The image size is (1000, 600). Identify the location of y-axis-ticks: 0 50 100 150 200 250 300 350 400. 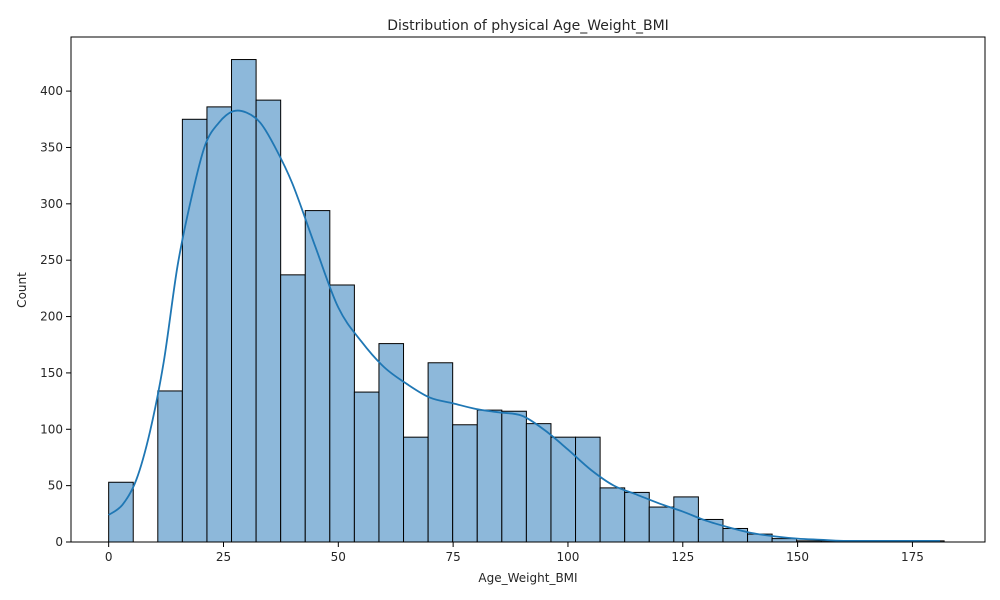
(55, 316).